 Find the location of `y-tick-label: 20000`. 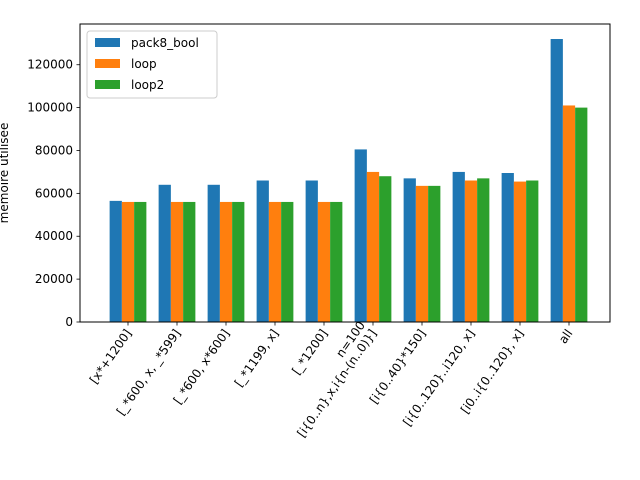

y-tick-label: 20000 is located at coordinates (54, 279).